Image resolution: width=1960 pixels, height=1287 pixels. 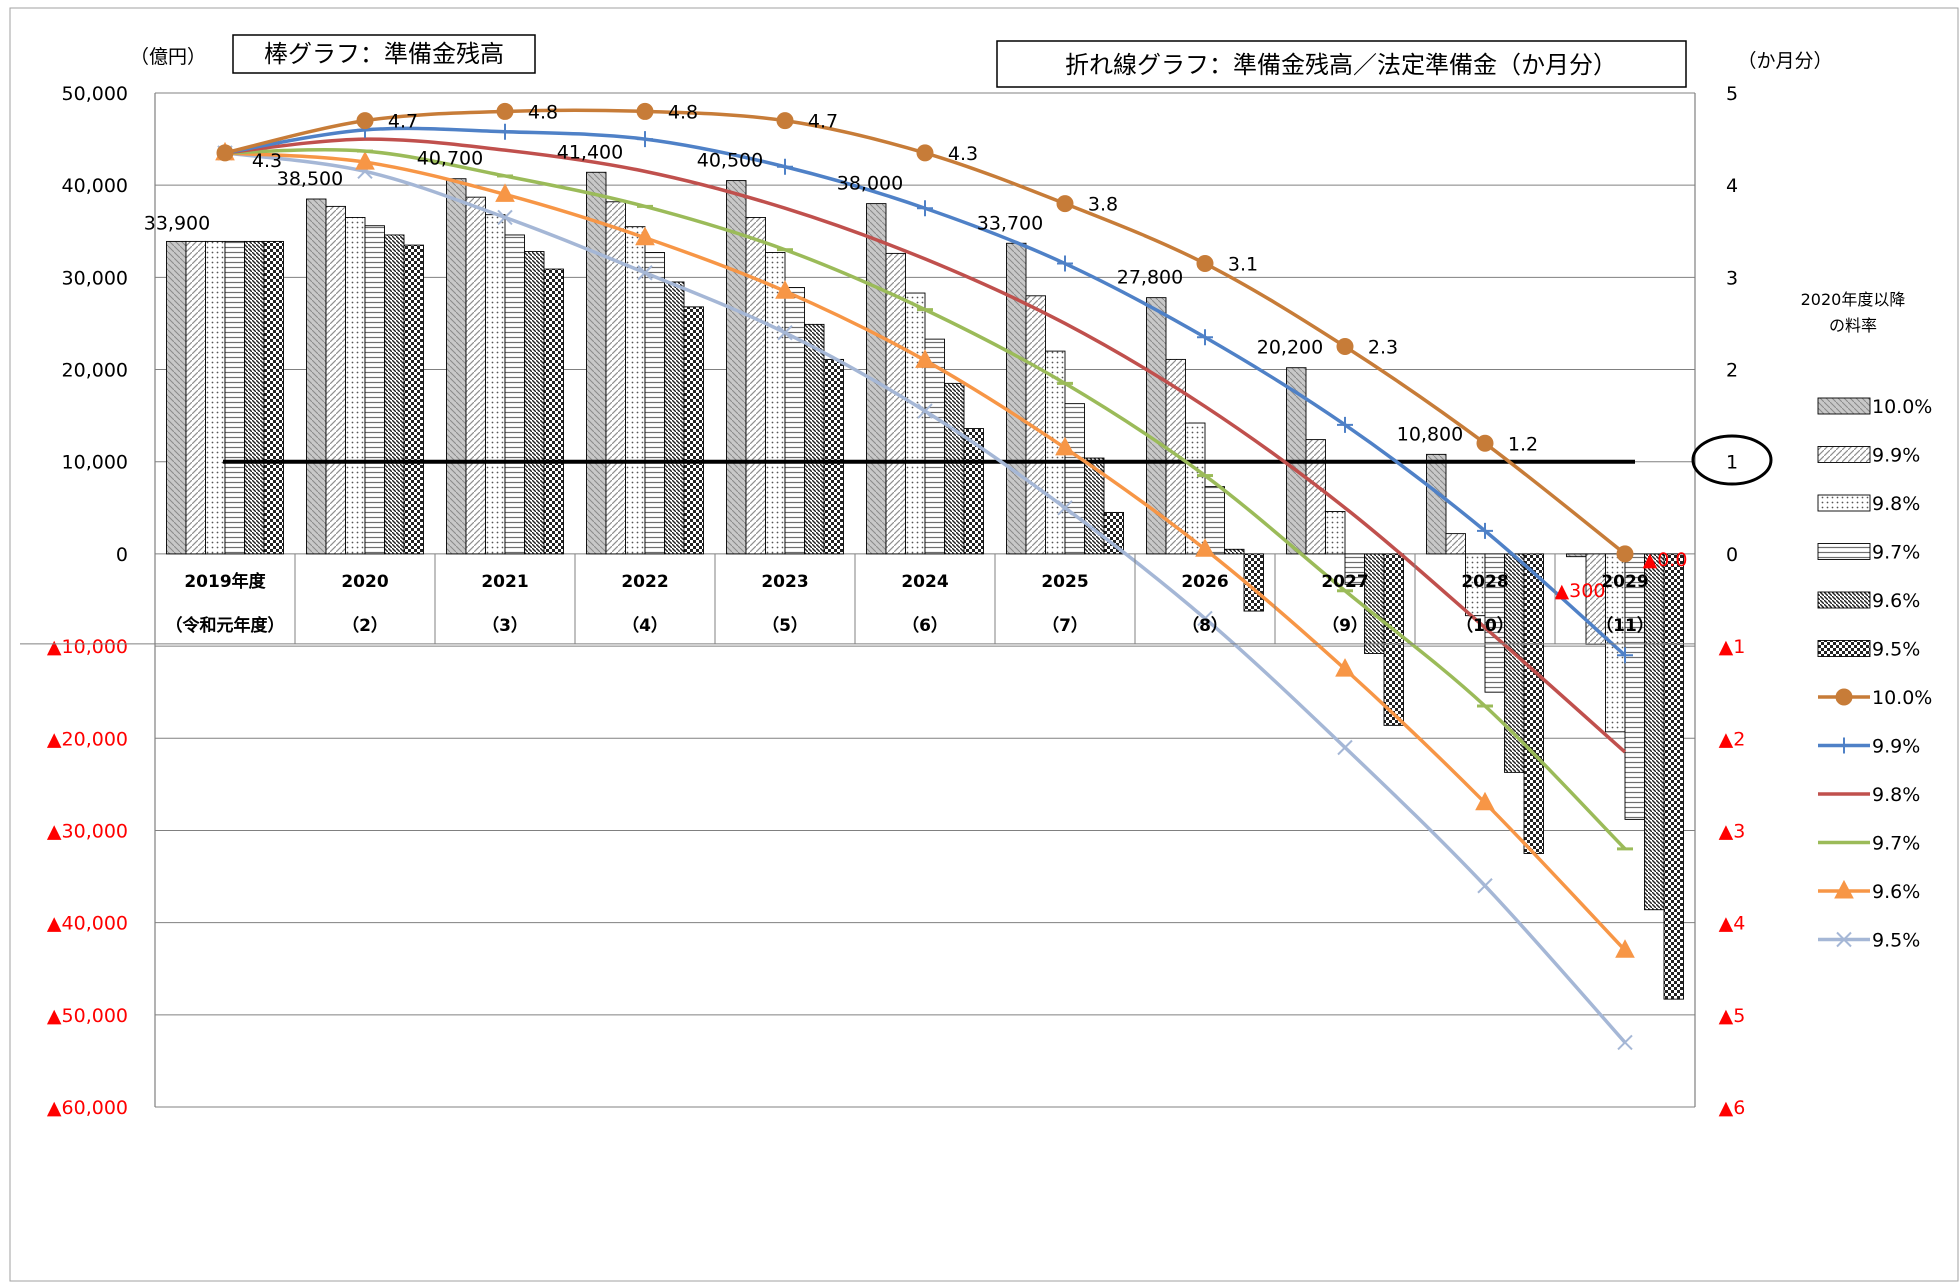 What do you see at coordinates (1896, 553) in the screenshot?
I see `legend-label-bar: 9.7%` at bounding box center [1896, 553].